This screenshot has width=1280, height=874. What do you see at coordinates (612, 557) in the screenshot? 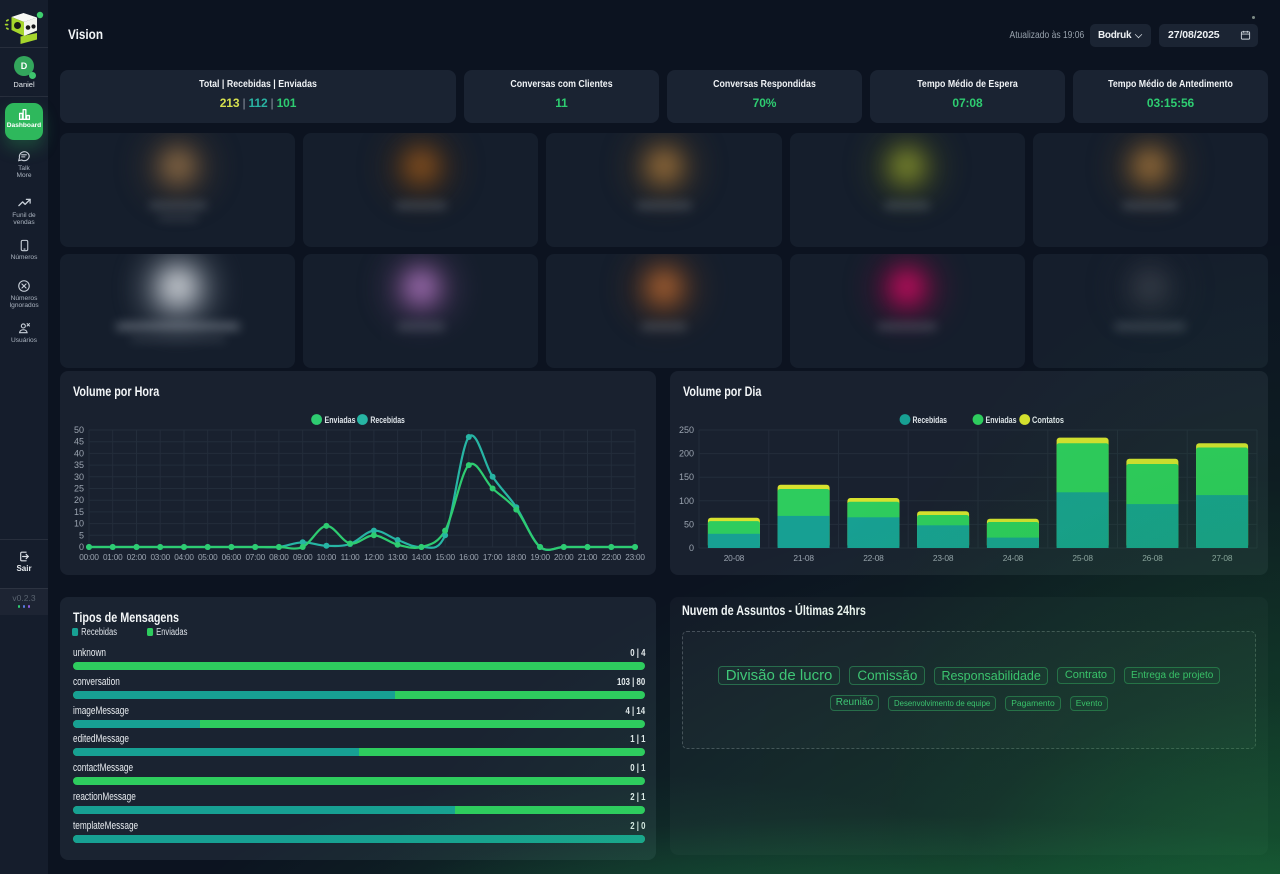
I see `svg-text: 22:00` at bounding box center [612, 557].